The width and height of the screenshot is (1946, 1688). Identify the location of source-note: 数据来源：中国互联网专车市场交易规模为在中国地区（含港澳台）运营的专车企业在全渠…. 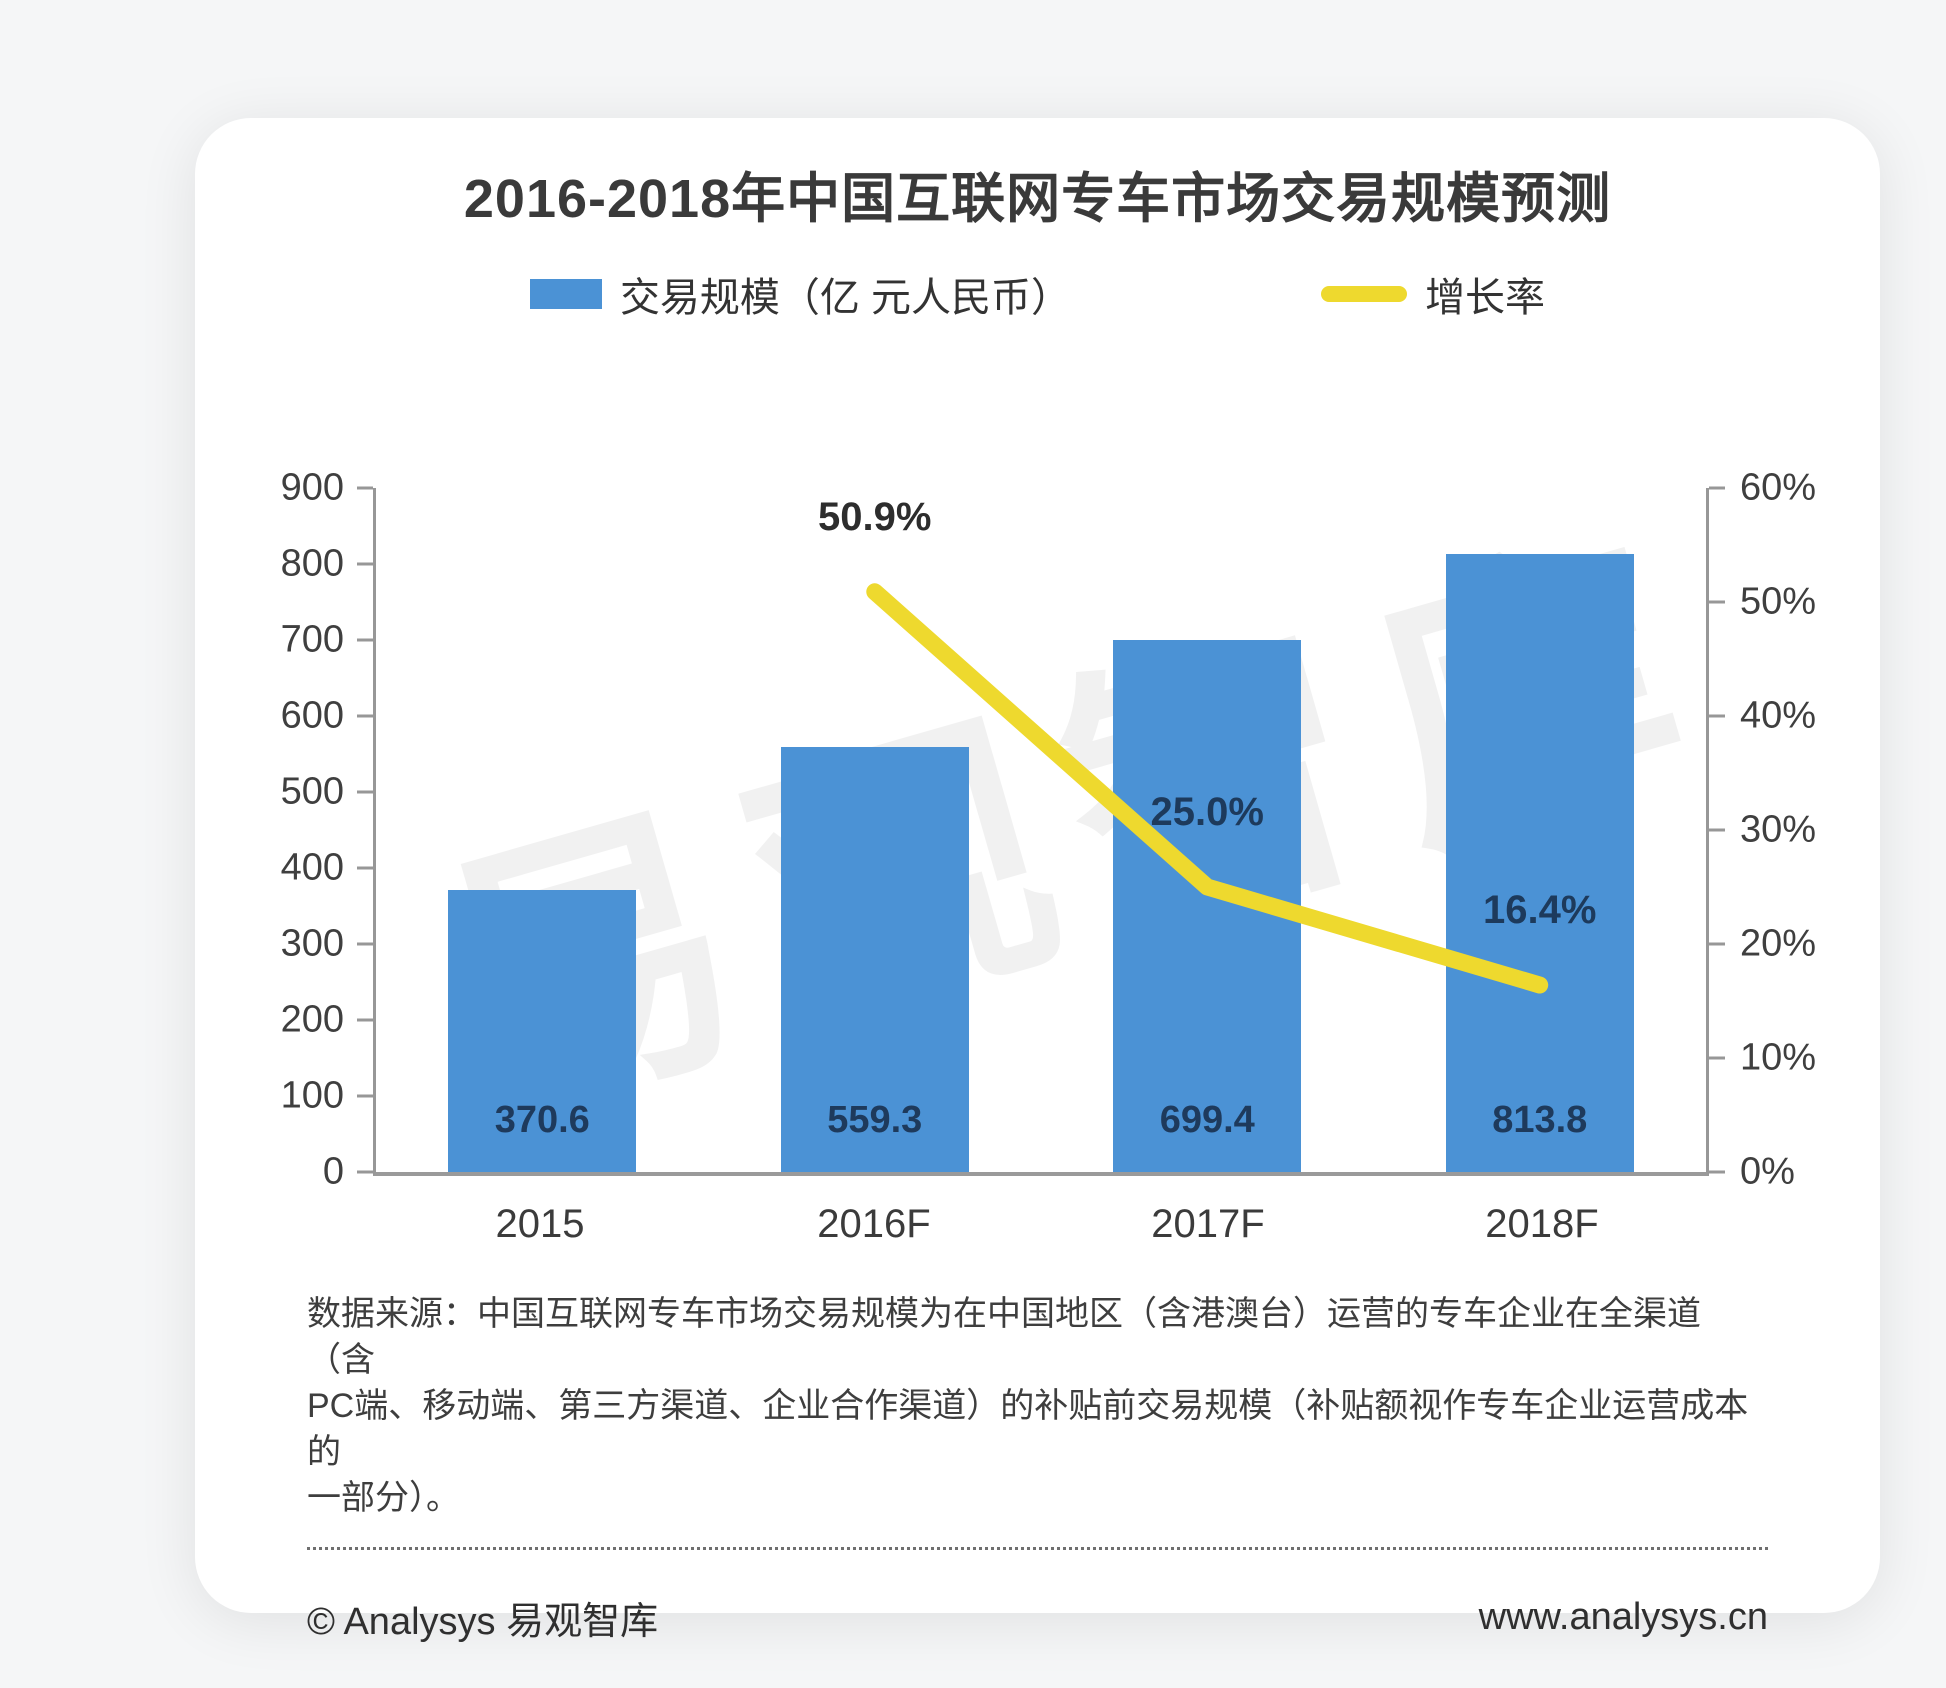
(1037, 1406).